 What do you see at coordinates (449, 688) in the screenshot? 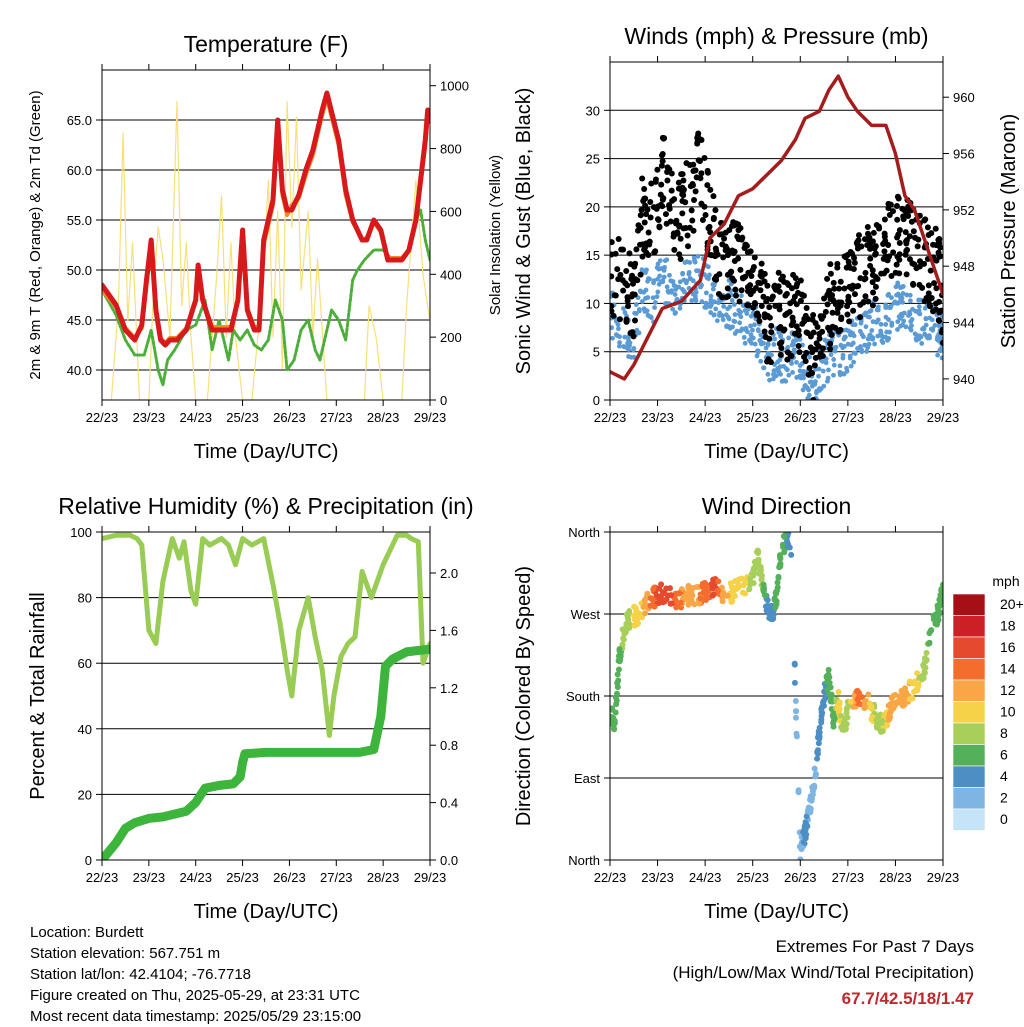
I see `y-tick-label-right: 1.2` at bounding box center [449, 688].